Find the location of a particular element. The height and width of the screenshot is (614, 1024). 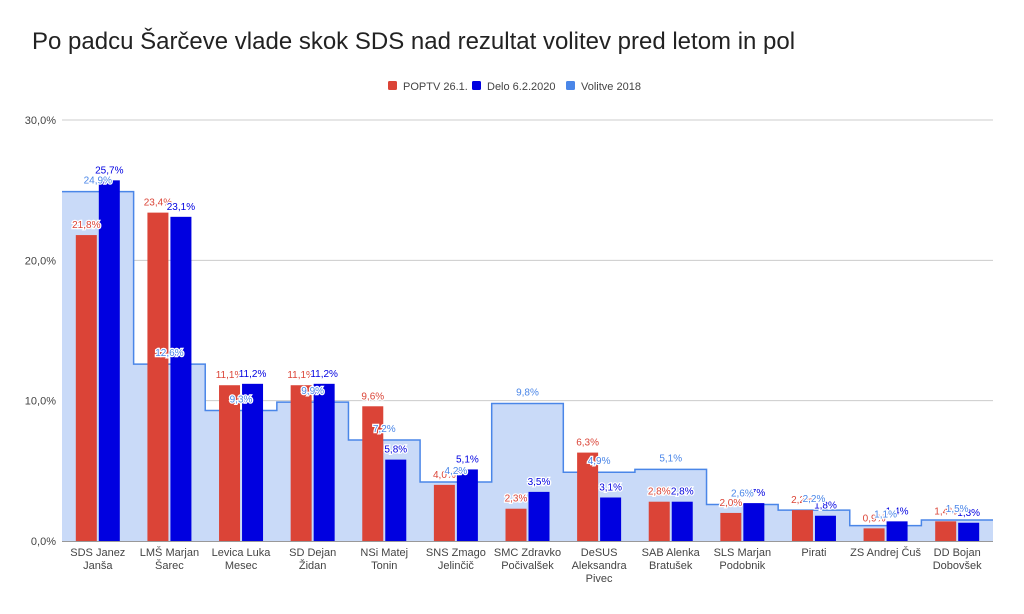

x-tick-label: SMC Zdravko Počivalšek is located at coordinates (527, 559).